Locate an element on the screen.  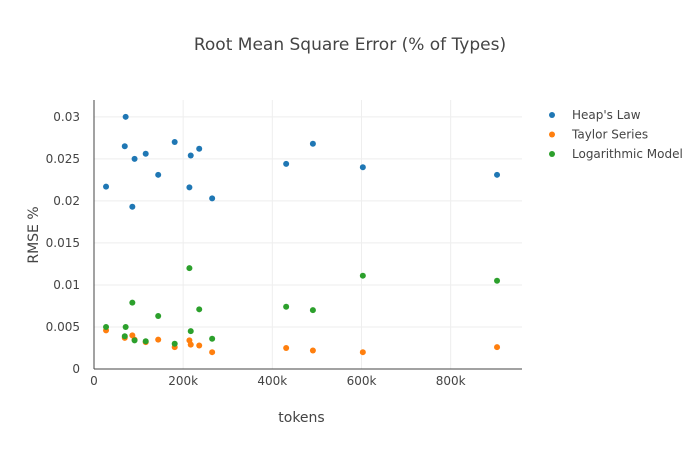
y-tick-label: 0.03 is located at coordinates (66, 117).